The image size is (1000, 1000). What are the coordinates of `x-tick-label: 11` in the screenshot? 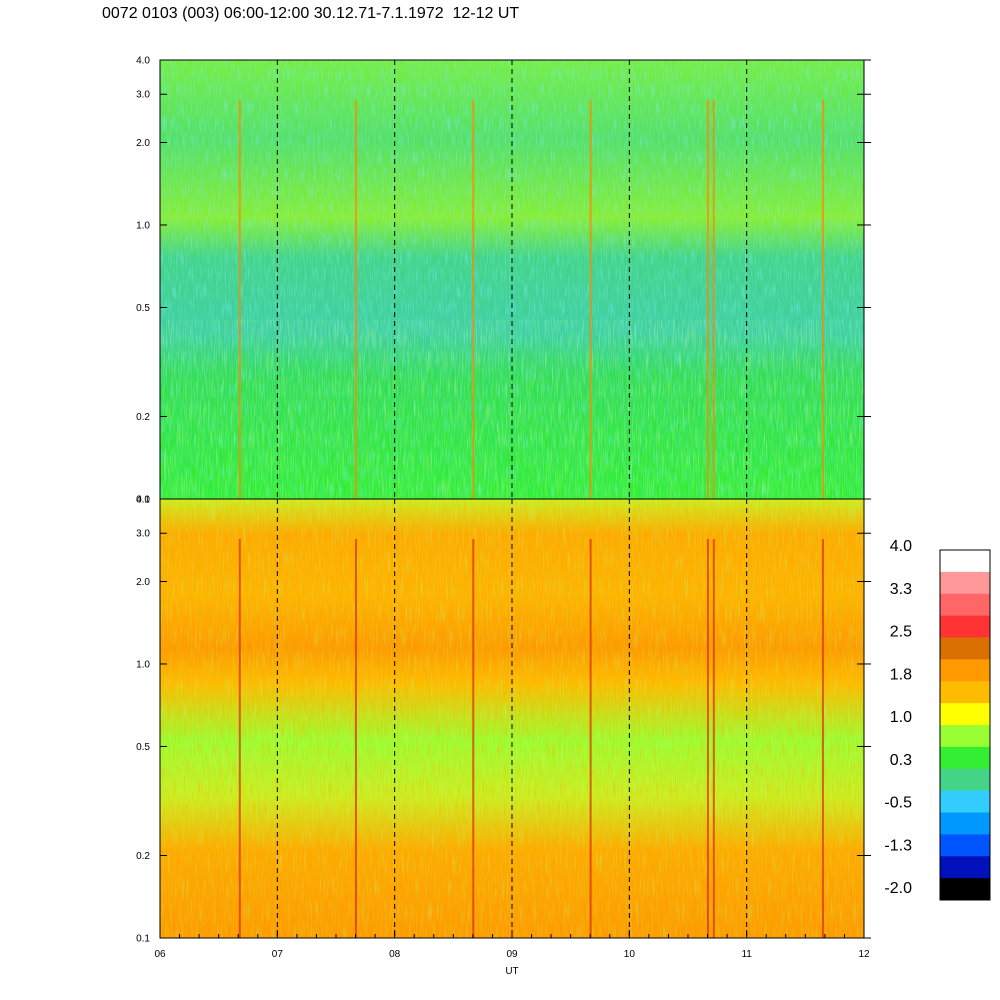 It's located at (746, 954).